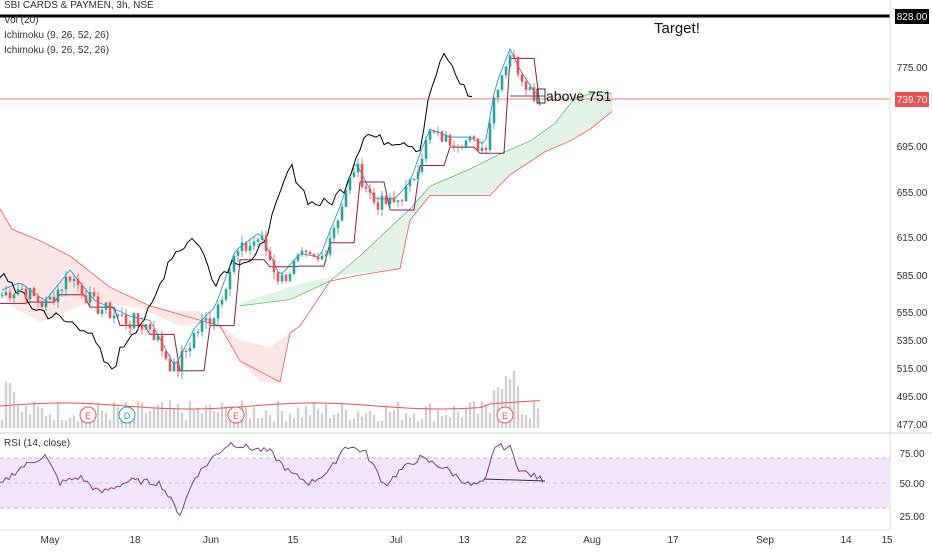 This screenshot has width=932, height=555. Describe the element at coordinates (127, 415) in the screenshot. I see `dividend-marker` at that location.